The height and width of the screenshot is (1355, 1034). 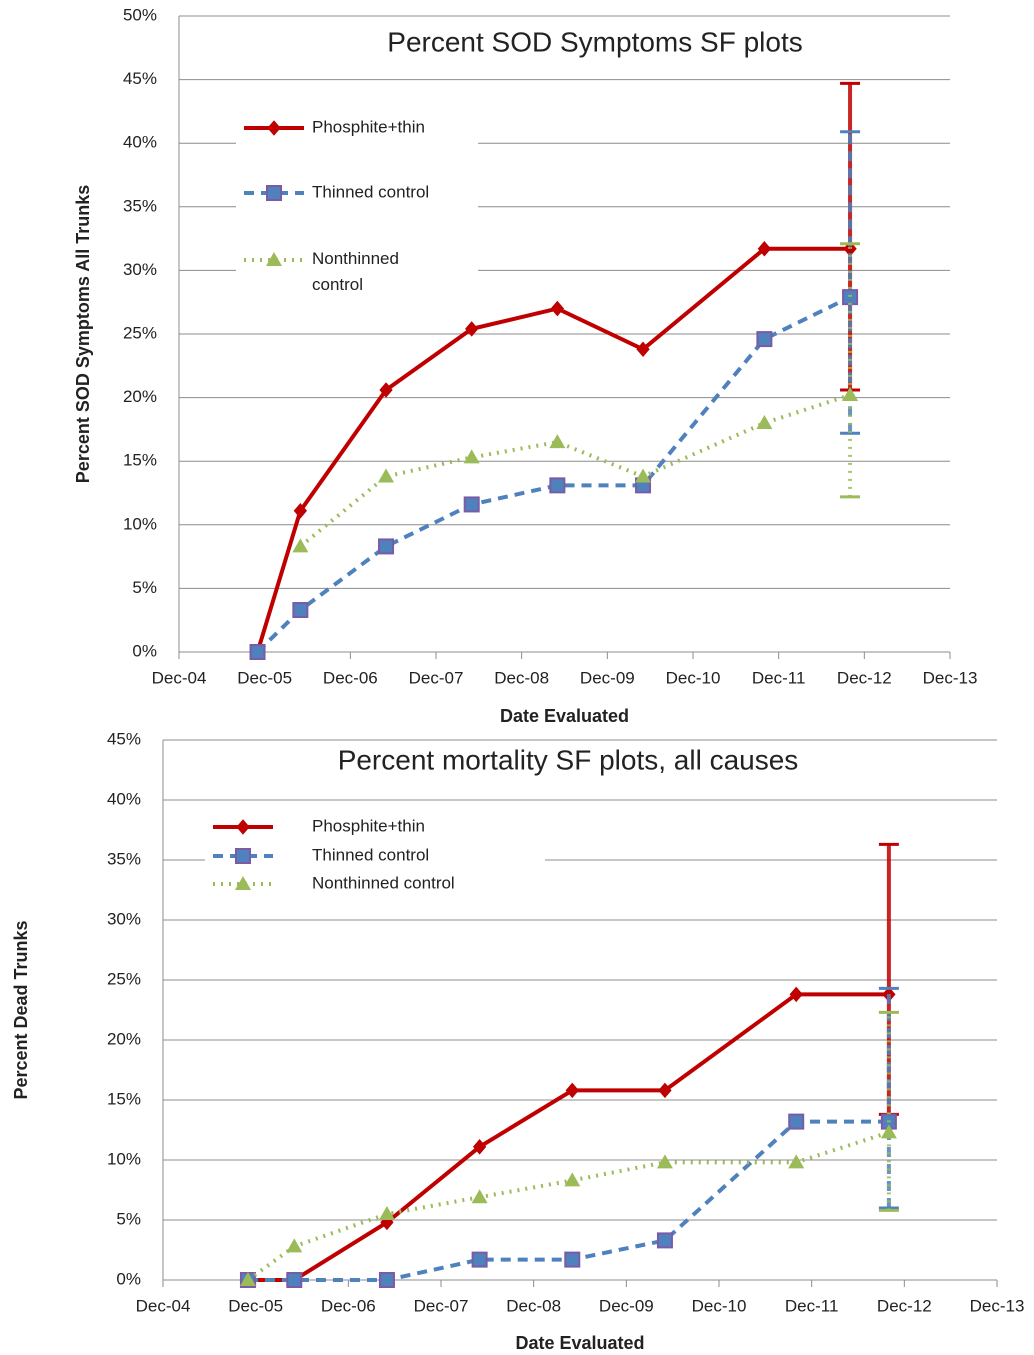 I want to click on legend-box, so click(x=357, y=205).